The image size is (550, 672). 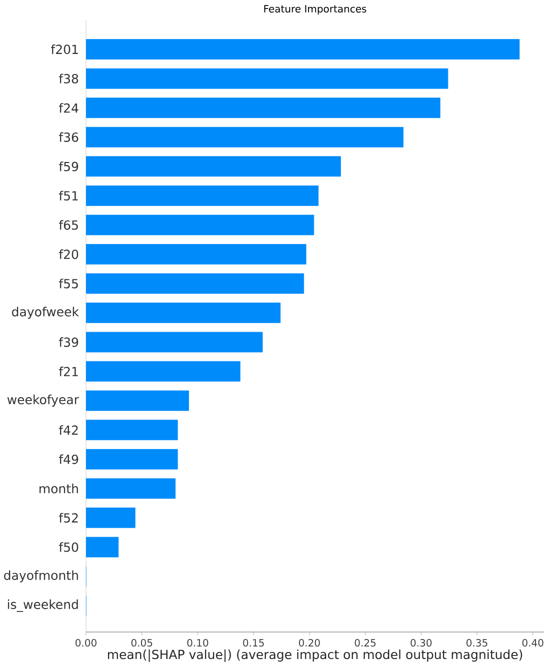 What do you see at coordinates (477, 643) in the screenshot?
I see `x-tick-label: 0.35` at bounding box center [477, 643].